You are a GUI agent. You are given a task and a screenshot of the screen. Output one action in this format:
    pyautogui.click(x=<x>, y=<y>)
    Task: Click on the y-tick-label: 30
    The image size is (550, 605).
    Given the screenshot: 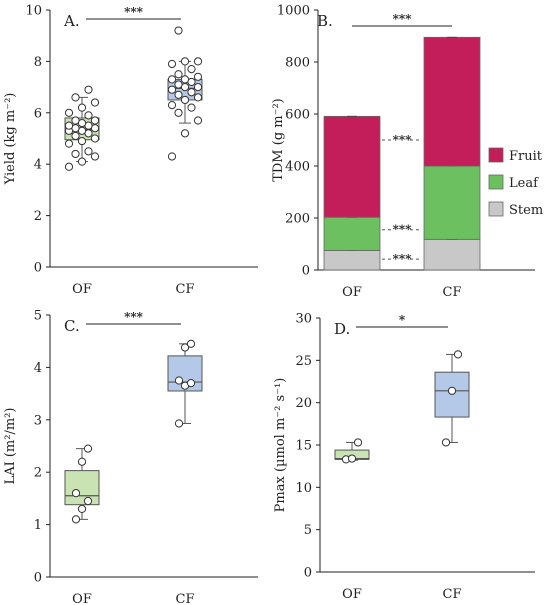 What is the action you would take?
    pyautogui.click(x=303, y=319)
    